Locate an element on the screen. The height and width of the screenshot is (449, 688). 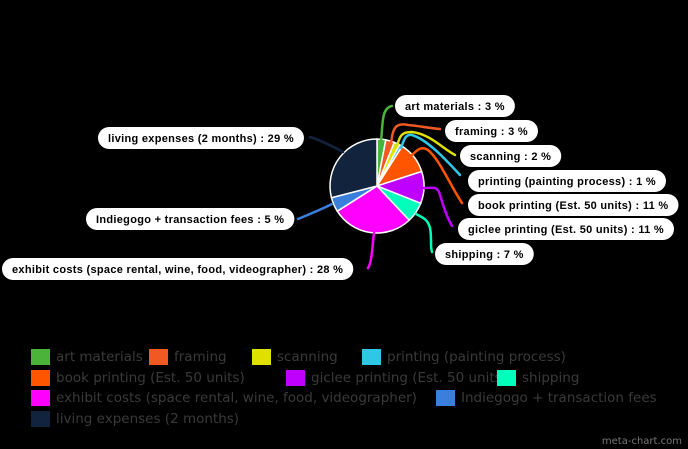
data-label: giclee printing (Est. 50 units) : 11 % is located at coordinates (566, 229).